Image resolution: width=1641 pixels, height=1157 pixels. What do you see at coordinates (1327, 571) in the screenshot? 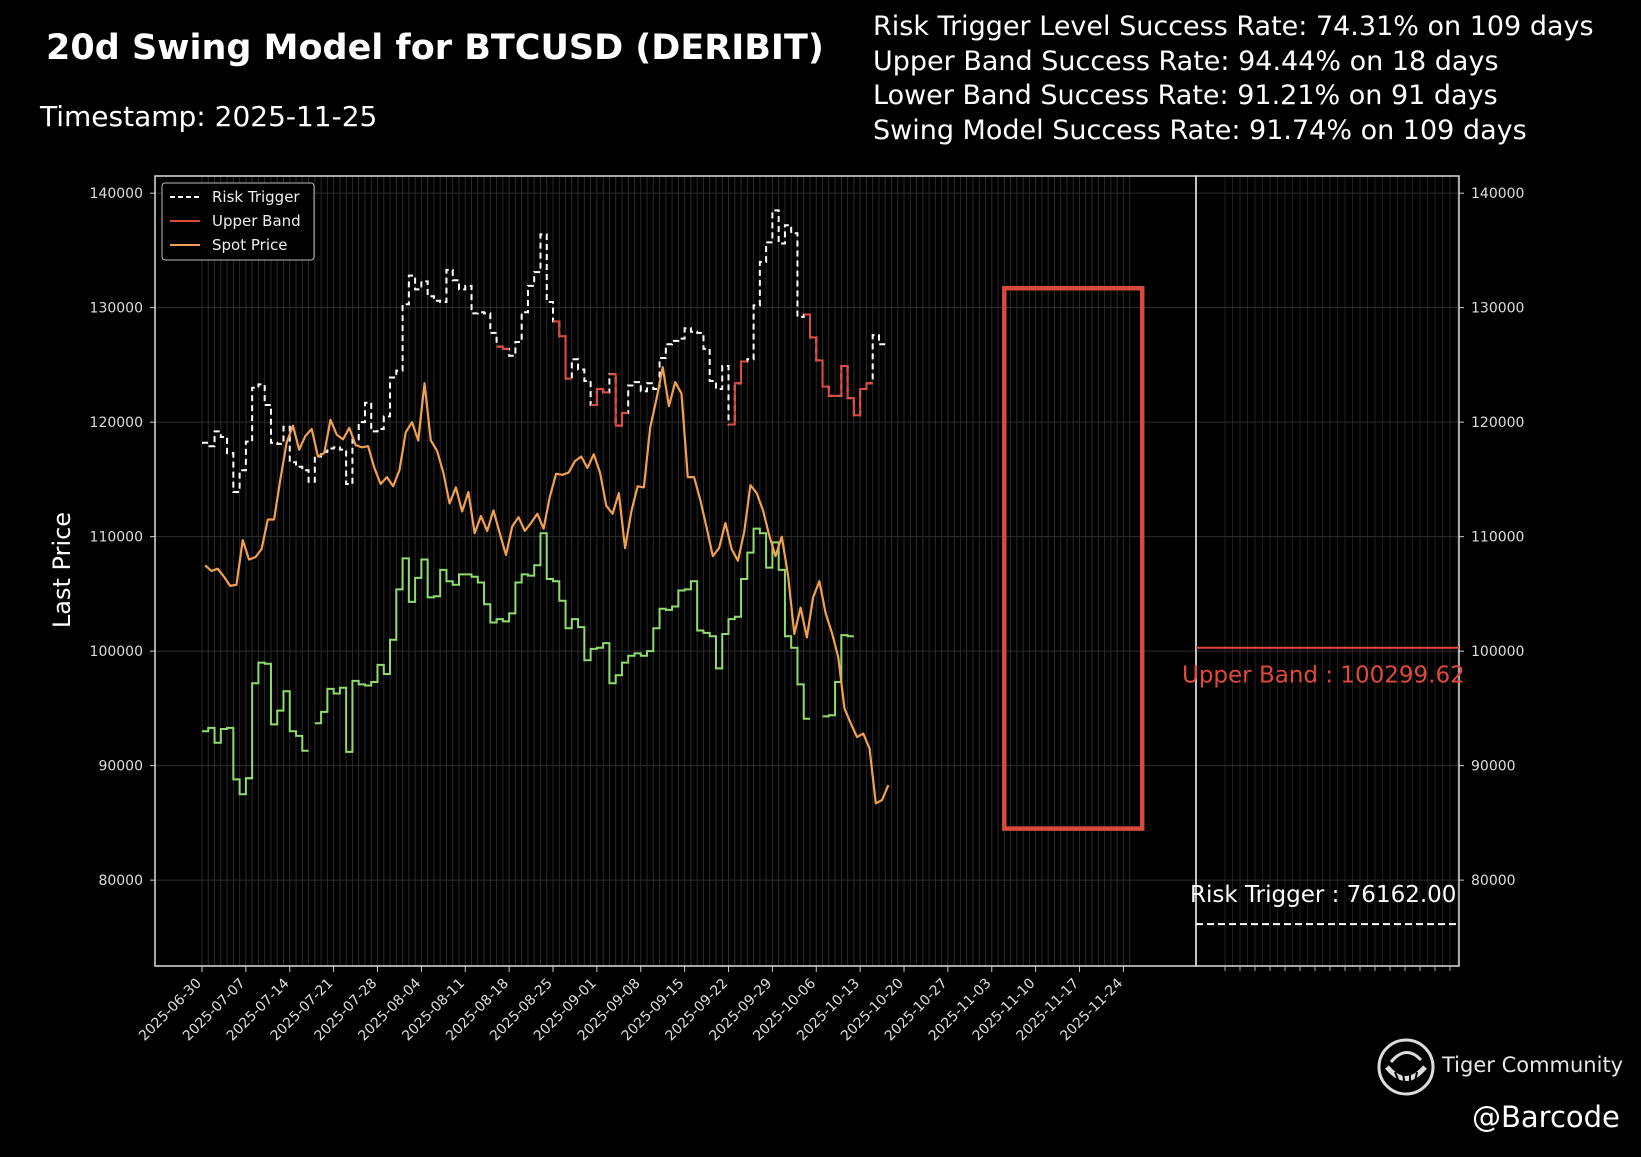
I see `side-panel-frame` at bounding box center [1327, 571].